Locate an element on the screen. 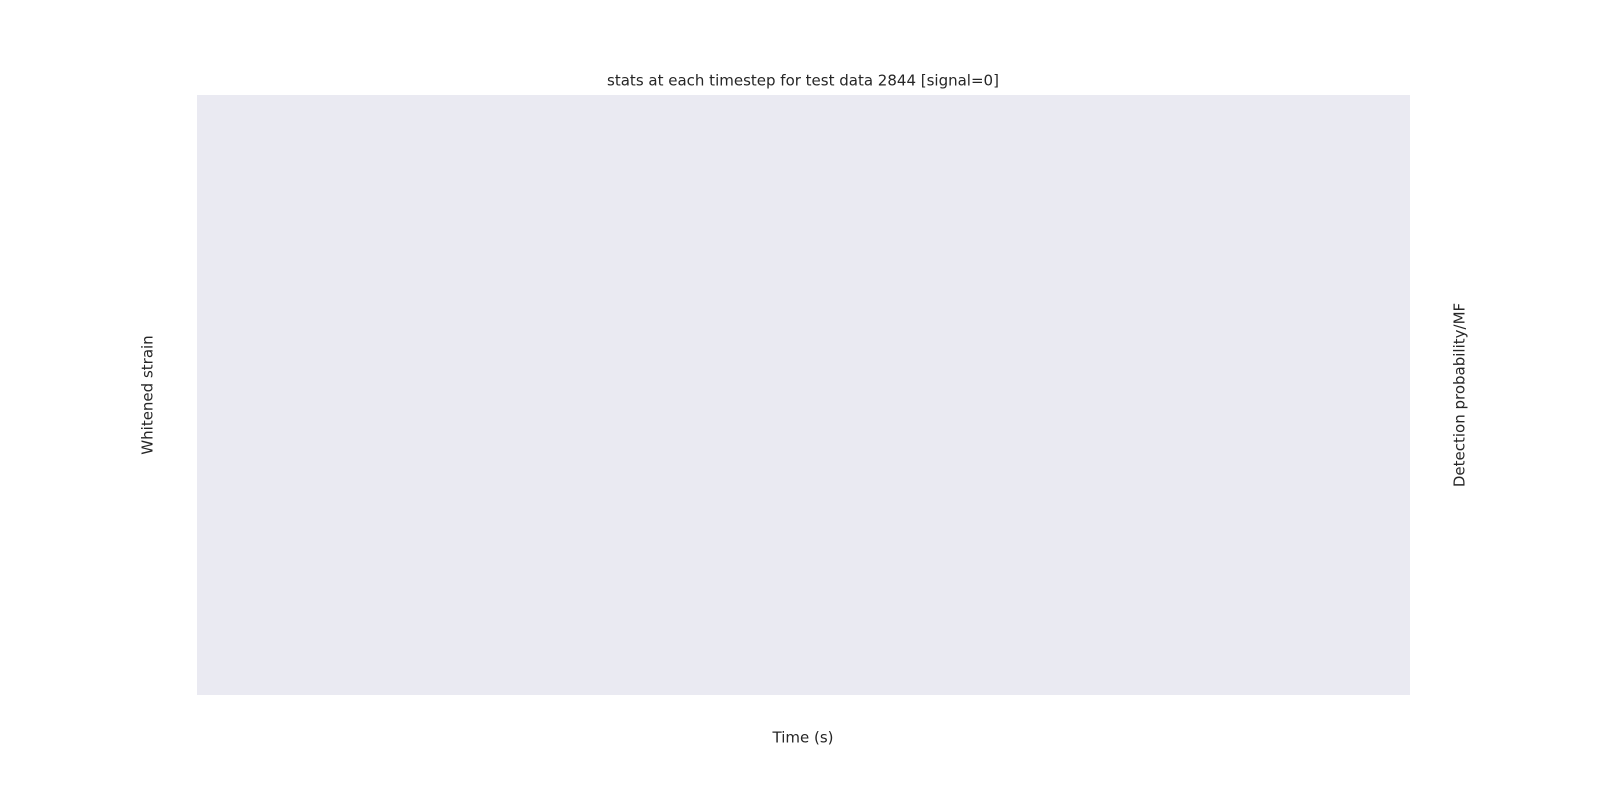  y-axis-label: Whitened strain is located at coordinates (148, 394).